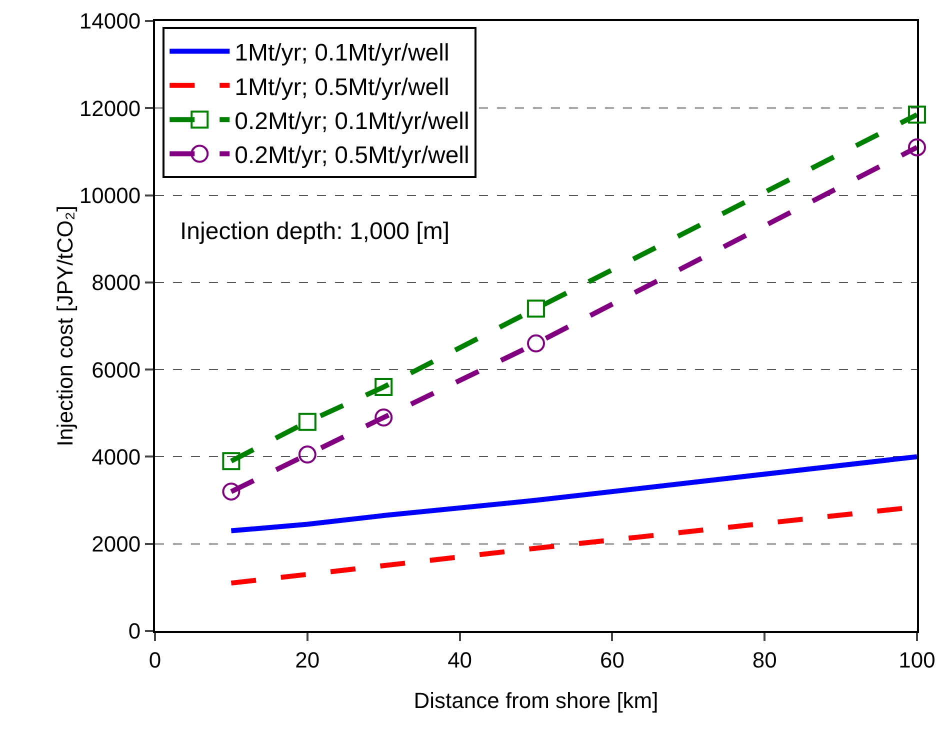 The image size is (937, 730). I want to click on x-tick-label: 40, so click(460, 659).